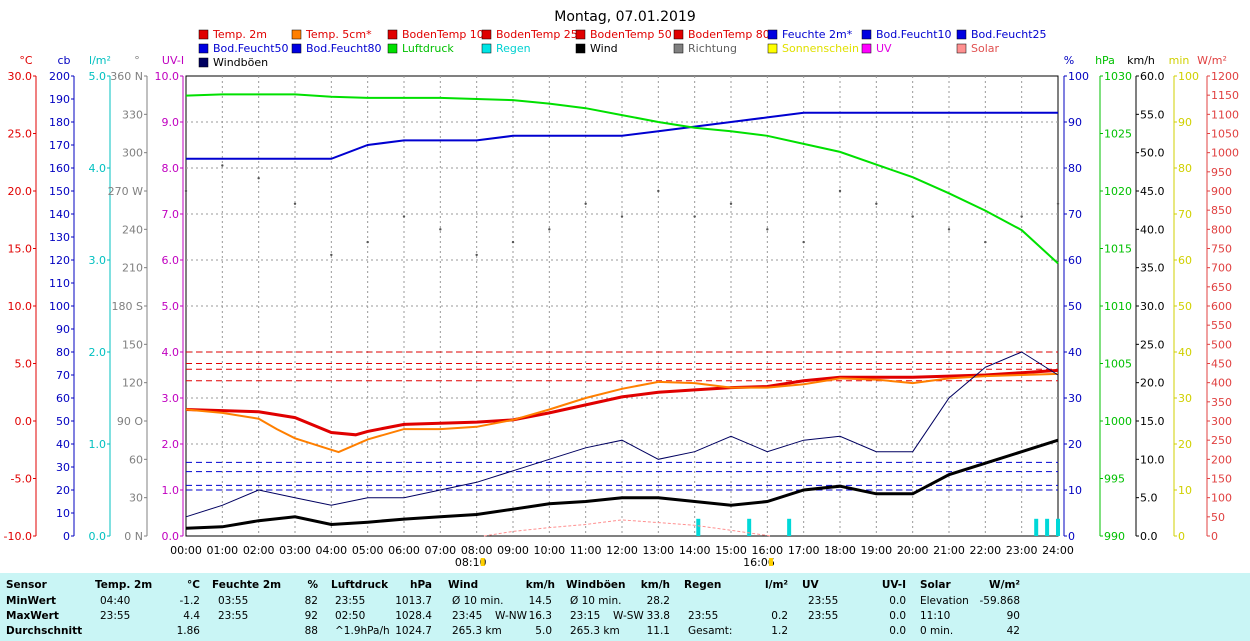 This screenshot has height=641, width=1250. I want to click on table-cell: 23:15, so click(585, 616).